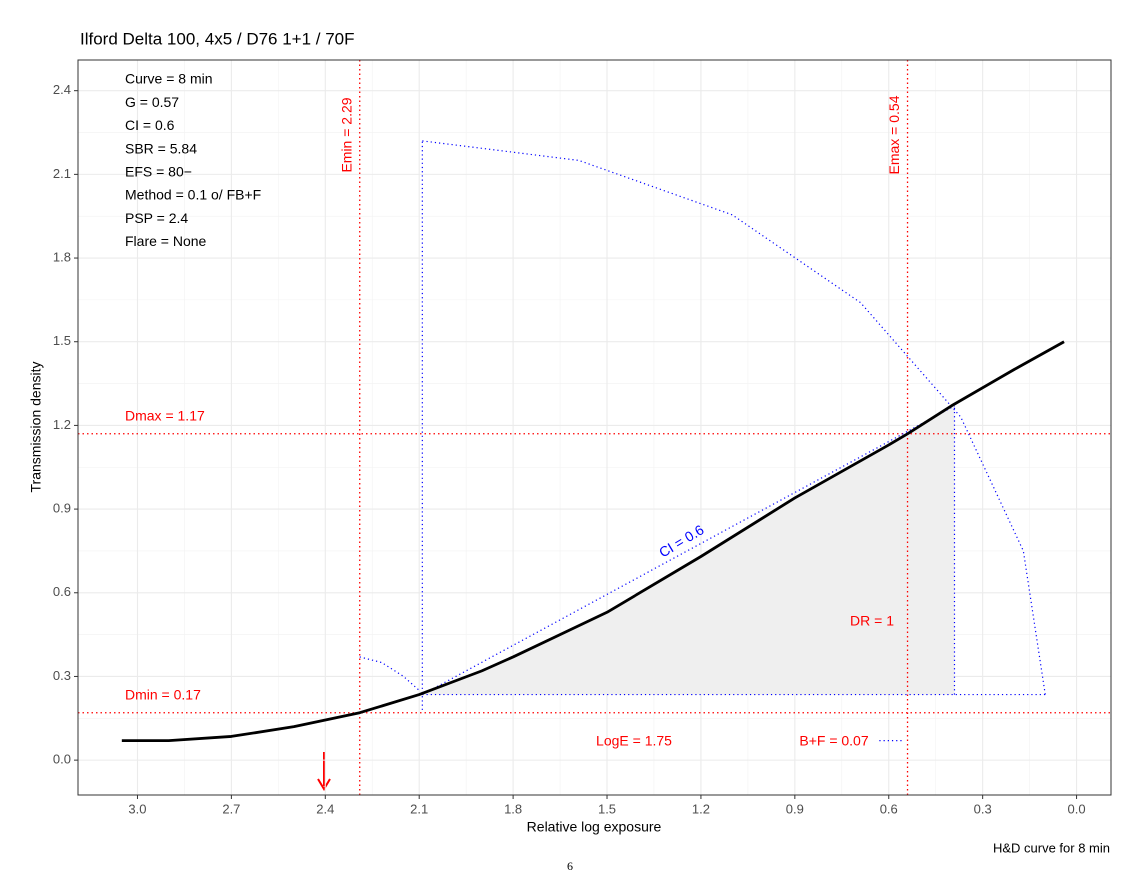 This screenshot has width=1145, height=885. Describe the element at coordinates (137, 808) in the screenshot. I see `x-tick-label: 3.0` at that location.